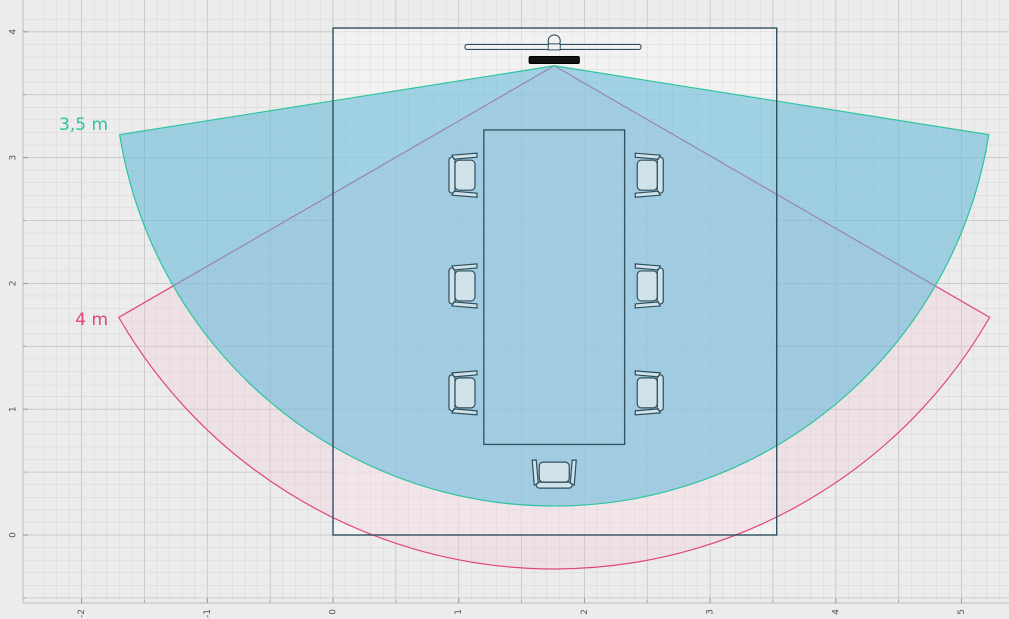  Describe the element at coordinates (91, 320) in the screenshot. I see `range-label-4m: 4 m` at that location.